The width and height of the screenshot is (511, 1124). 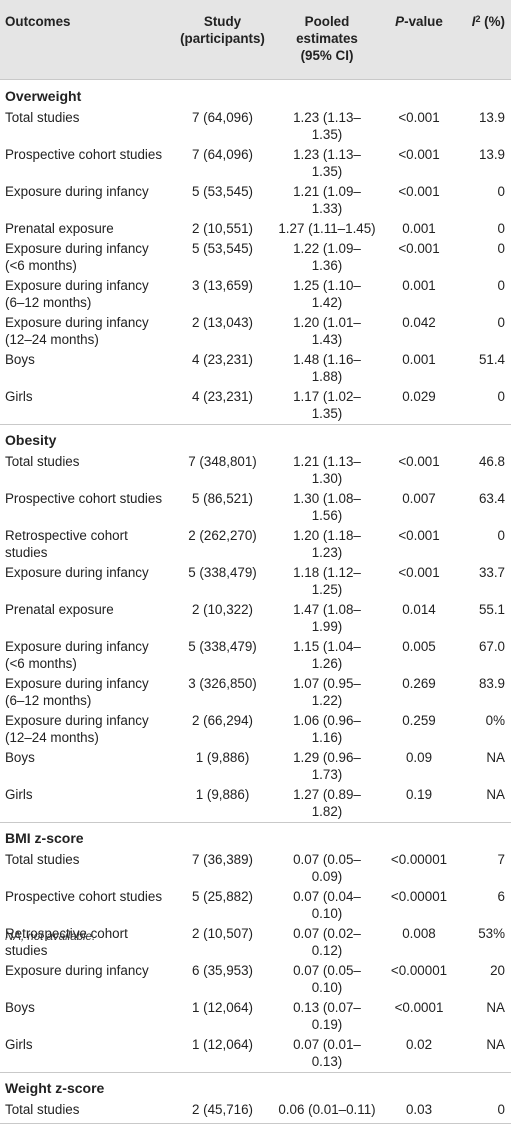 What do you see at coordinates (222, 1109) in the screenshot?
I see `study-participants: 2 (45,716)` at bounding box center [222, 1109].